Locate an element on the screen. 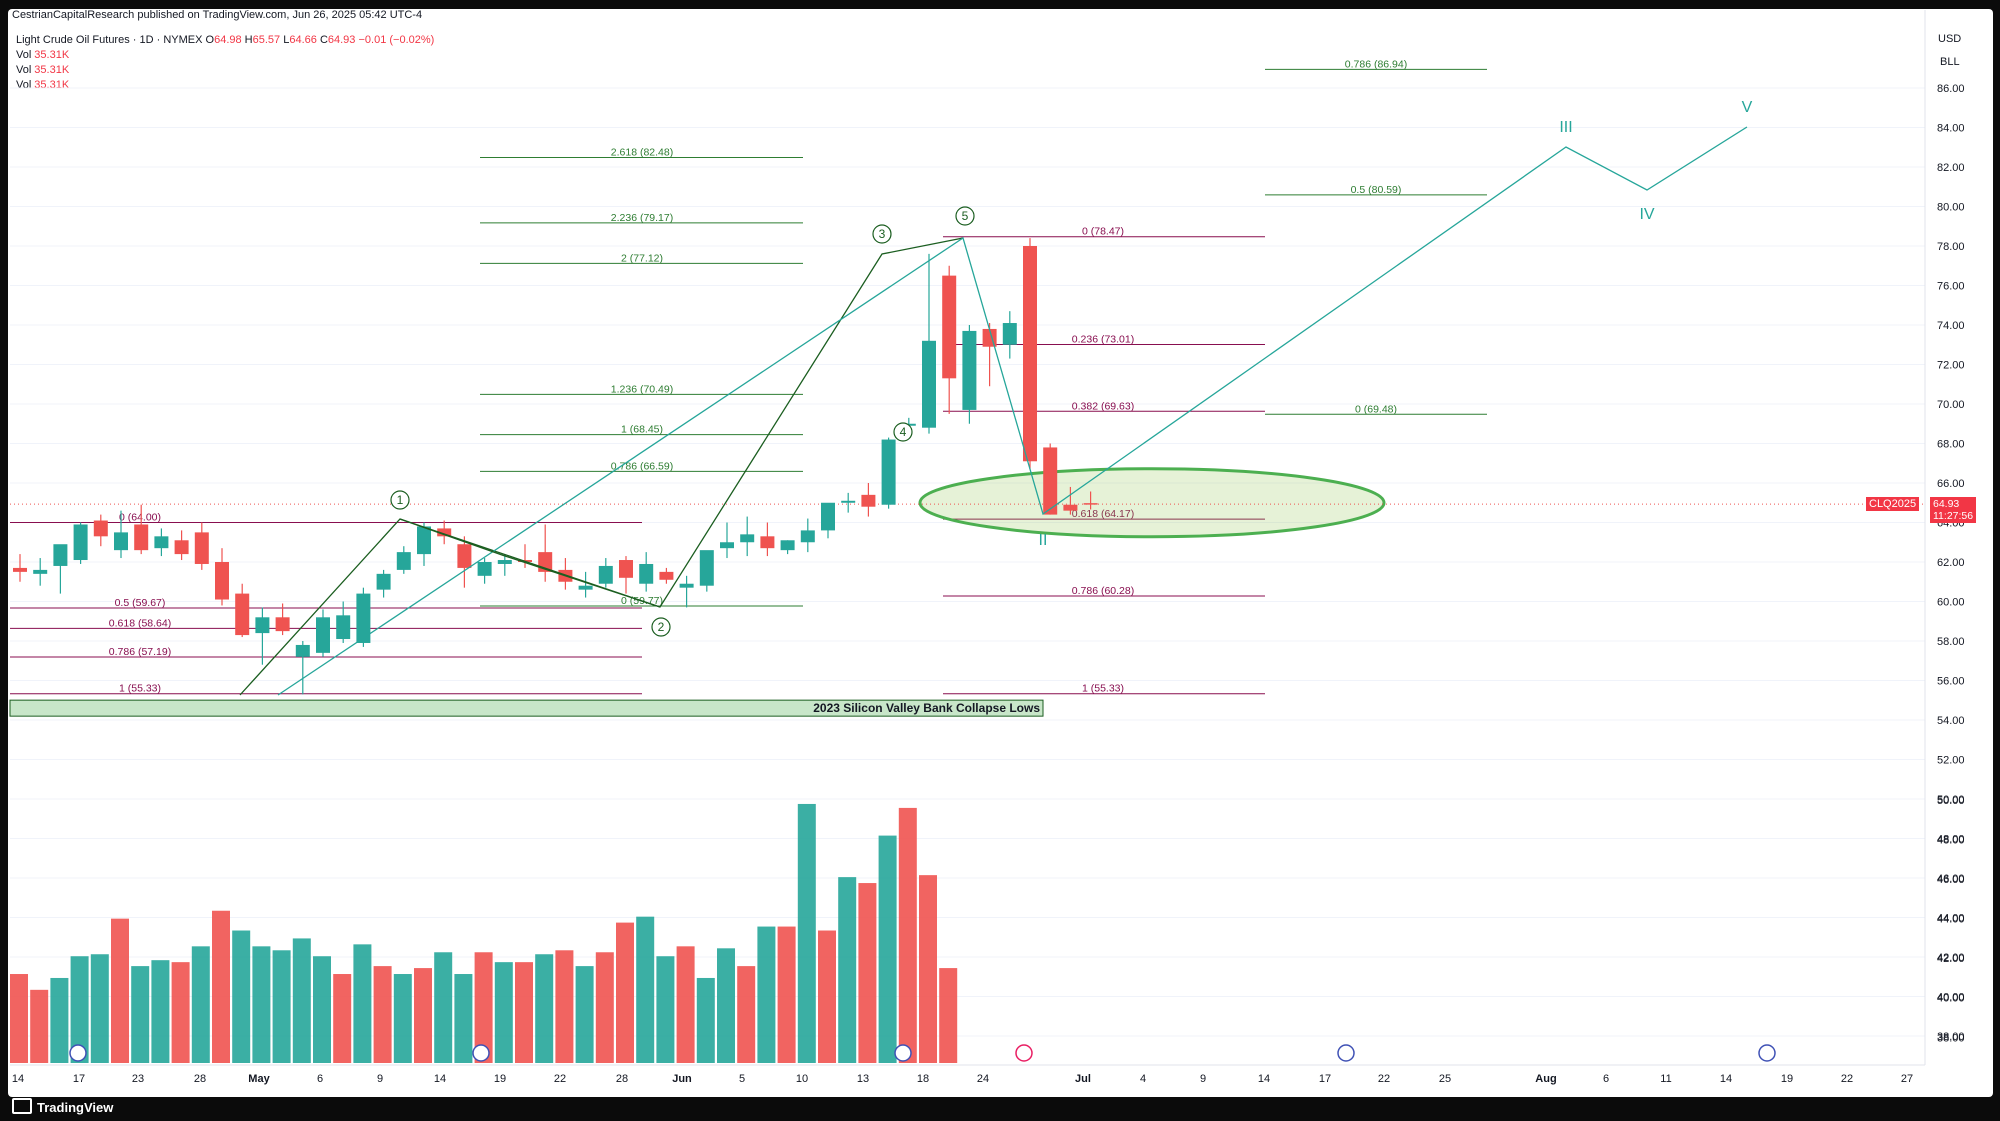  roman-wave-label: II is located at coordinates (1043, 540).